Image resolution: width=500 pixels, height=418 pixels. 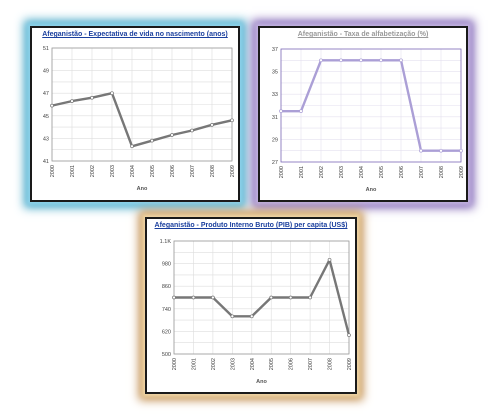 I want to click on y-tick-label: 27, so click(x=275, y=163).